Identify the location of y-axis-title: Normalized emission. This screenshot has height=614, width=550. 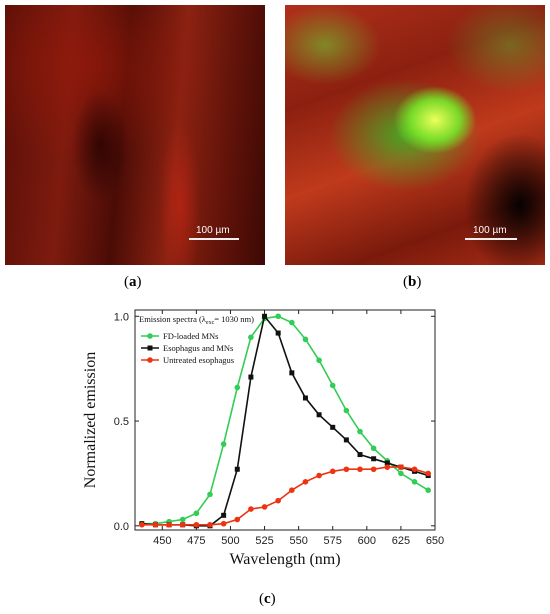
(90, 420).